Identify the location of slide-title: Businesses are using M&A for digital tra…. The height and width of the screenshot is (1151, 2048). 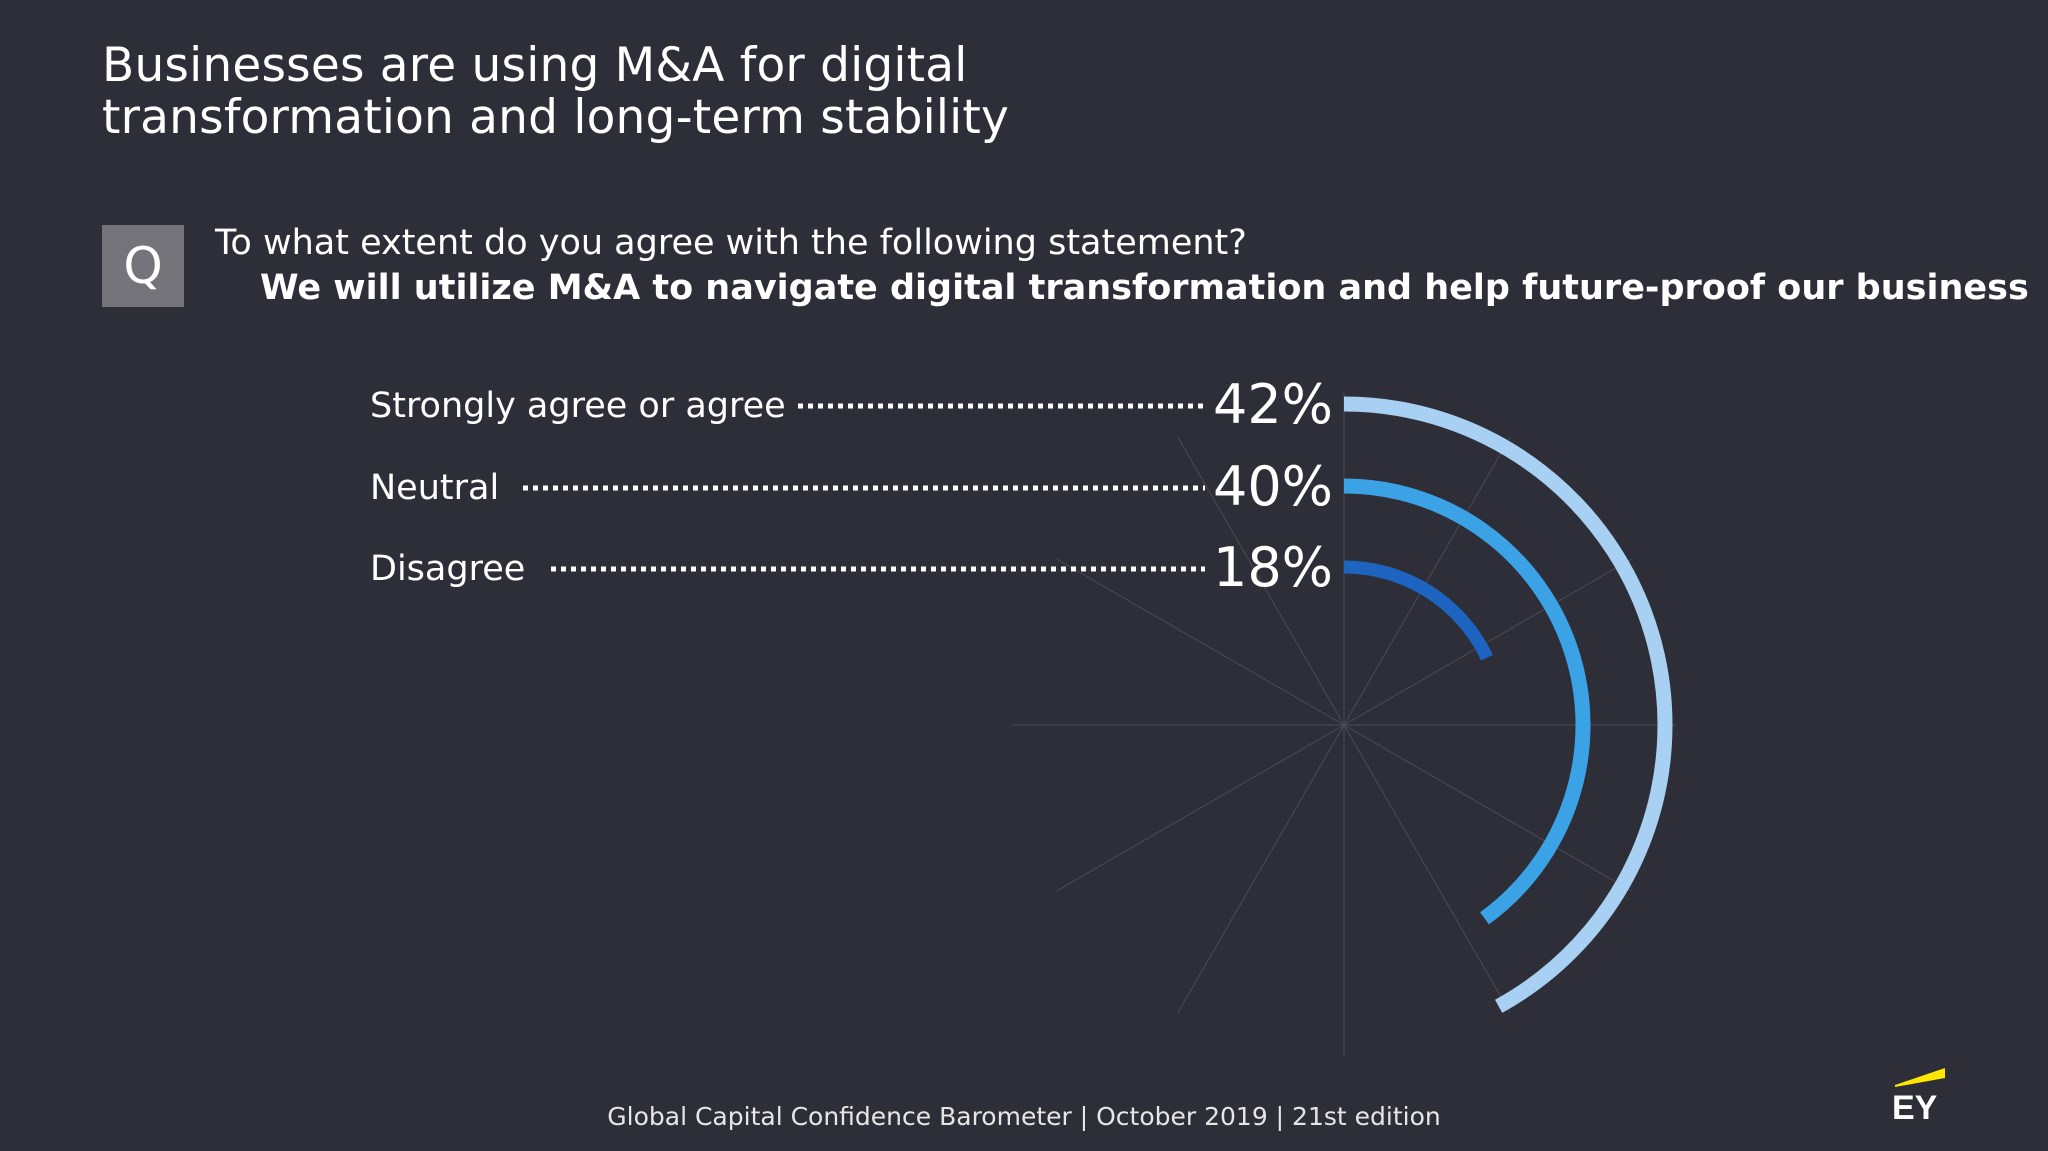
(702, 92).